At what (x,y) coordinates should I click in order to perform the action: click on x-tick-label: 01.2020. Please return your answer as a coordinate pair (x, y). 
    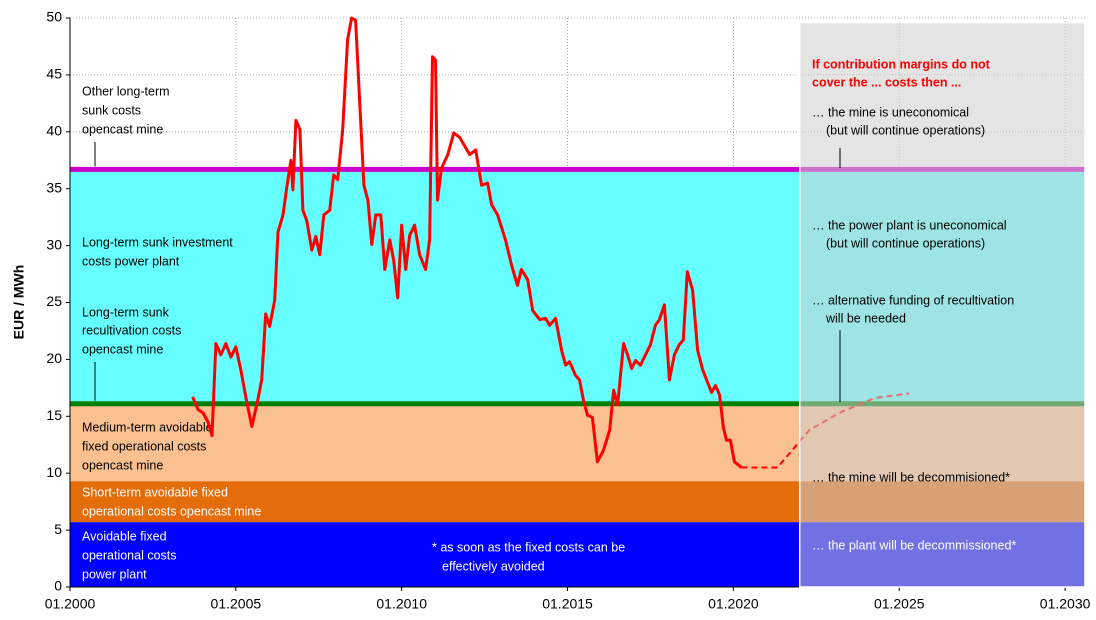
    Looking at the image, I should click on (733, 604).